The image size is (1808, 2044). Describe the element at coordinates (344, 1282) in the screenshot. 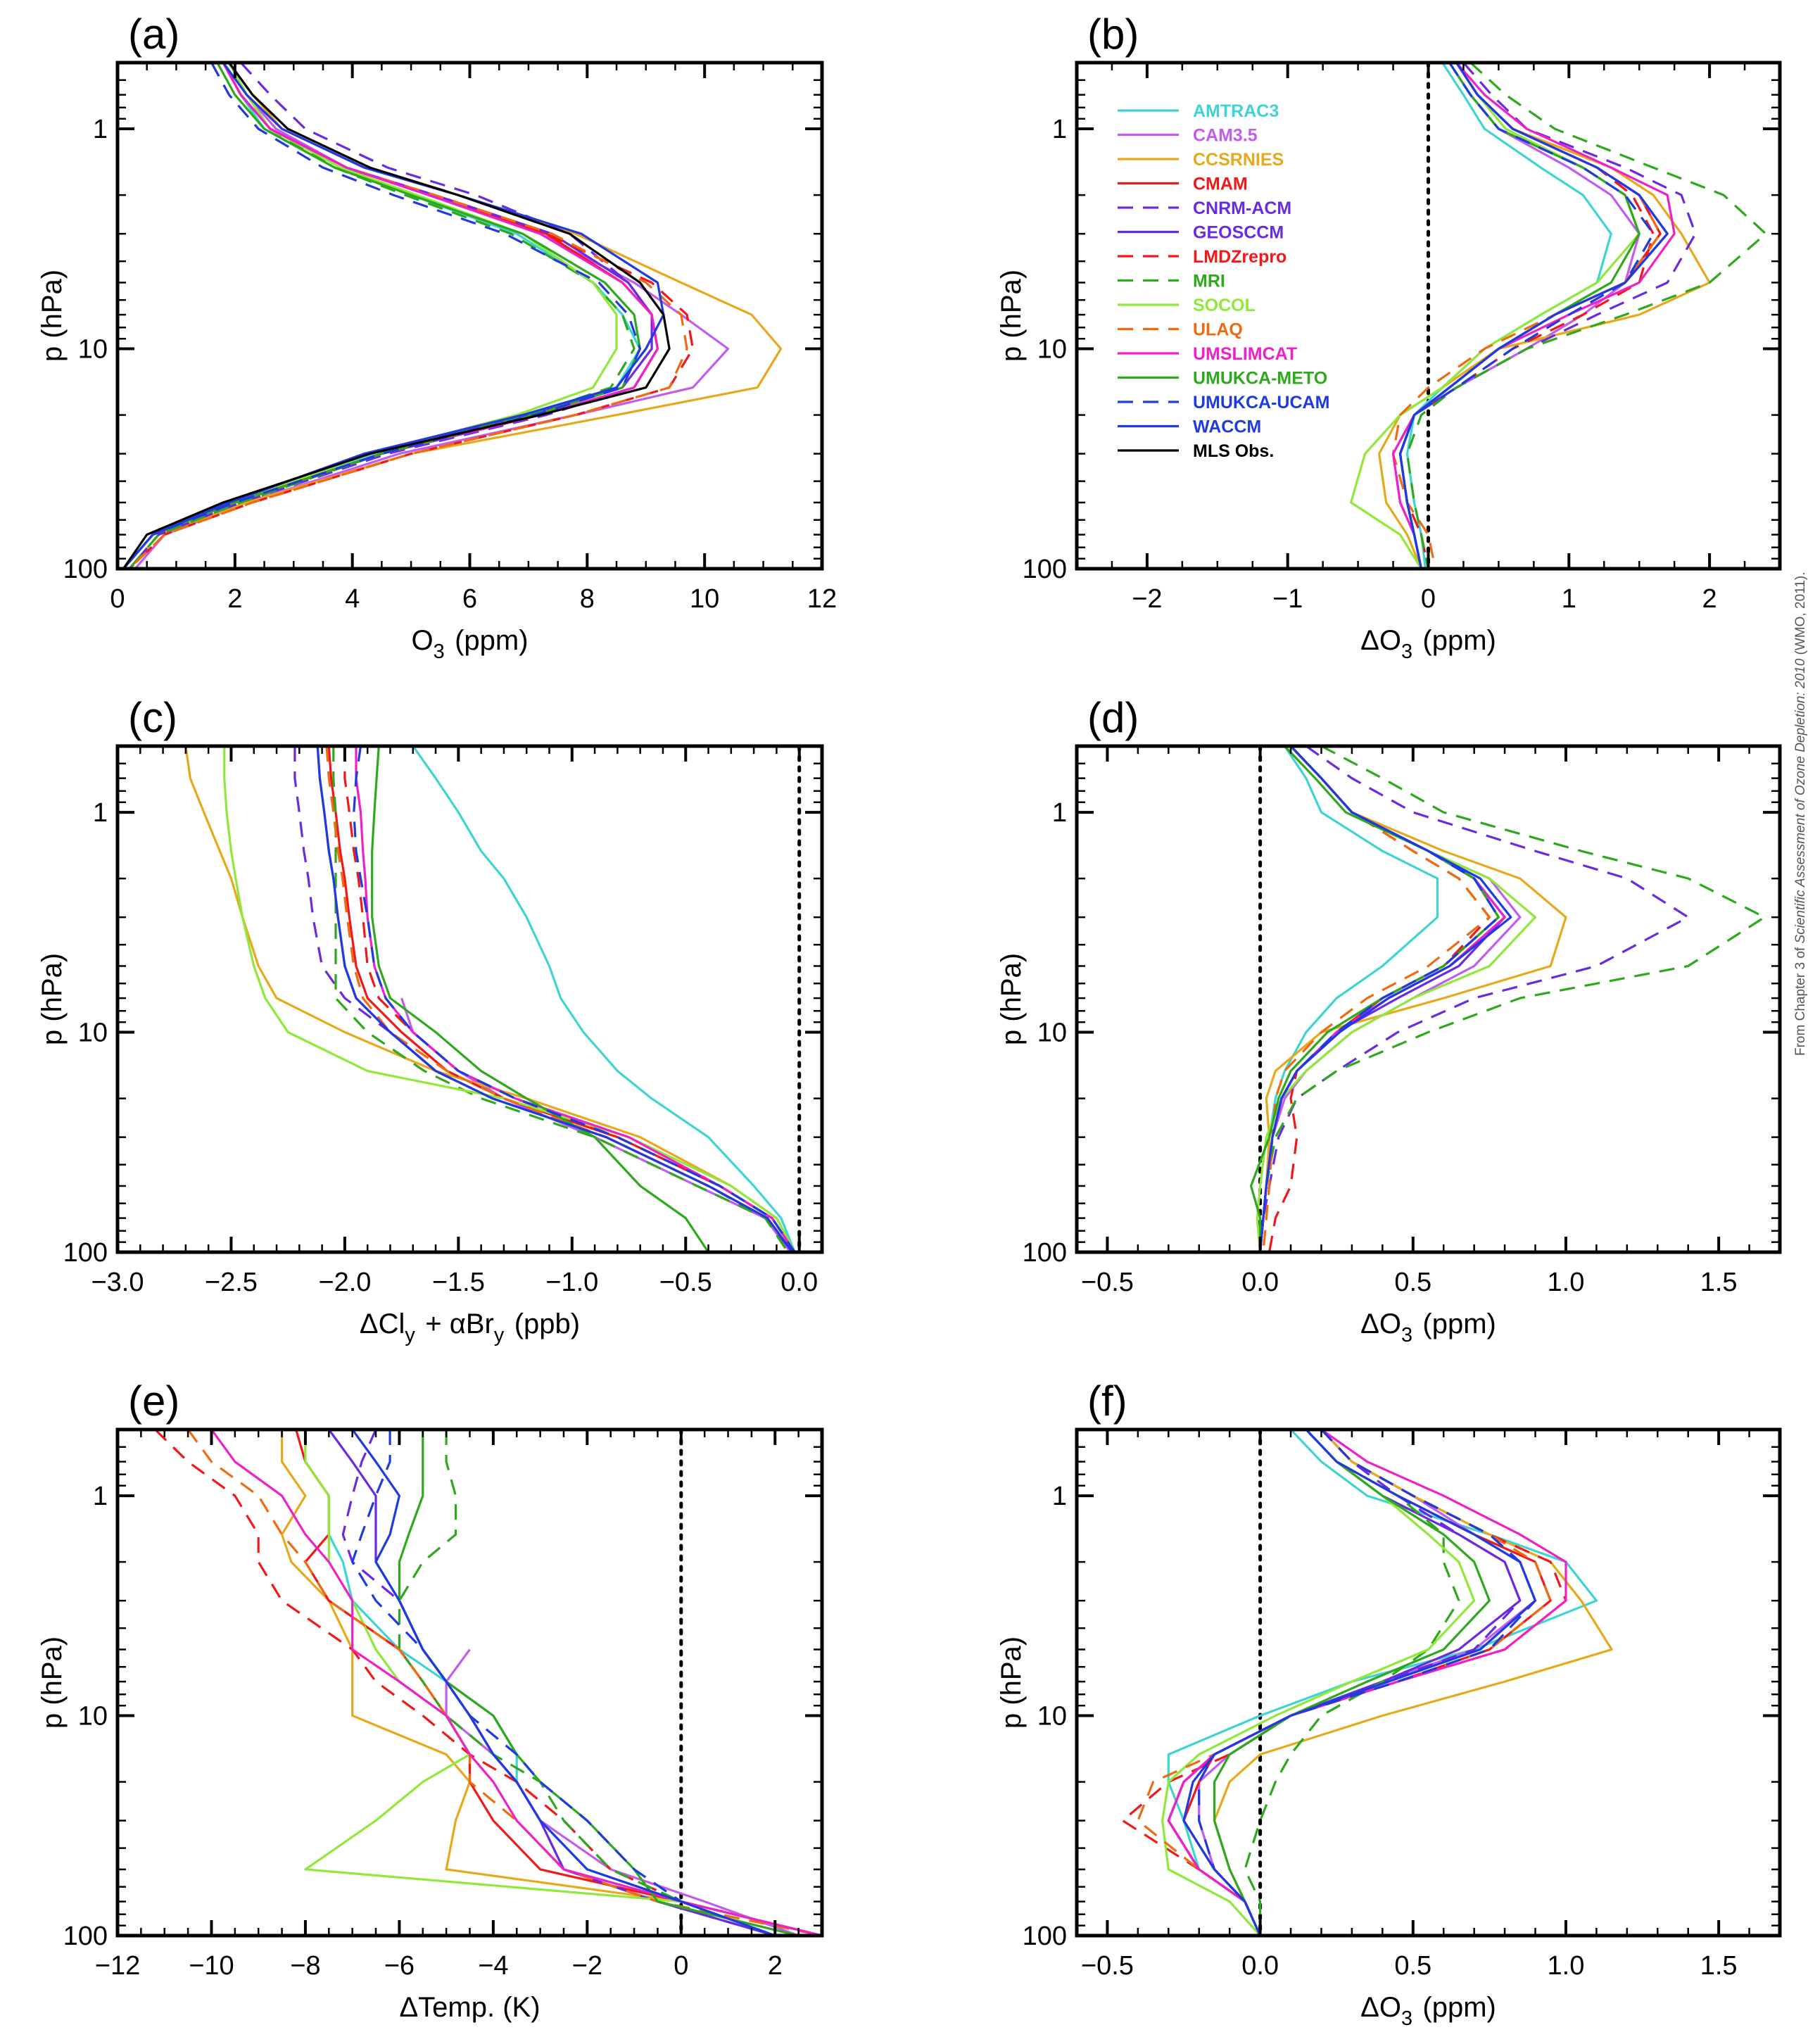

I see `x-tick-label: −2.0` at that location.